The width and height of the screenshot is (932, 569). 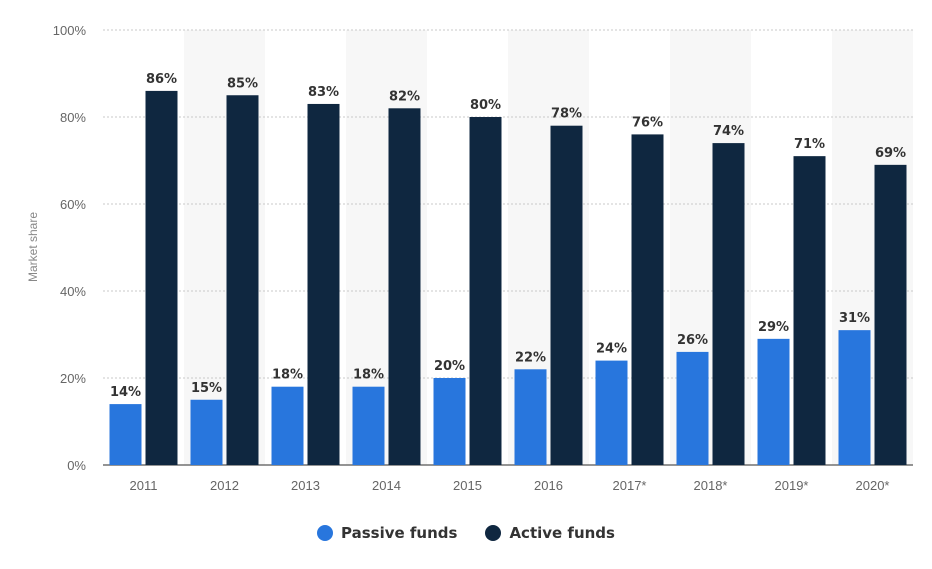 I want to click on x-tick-label: 2019*, so click(x=792, y=485).